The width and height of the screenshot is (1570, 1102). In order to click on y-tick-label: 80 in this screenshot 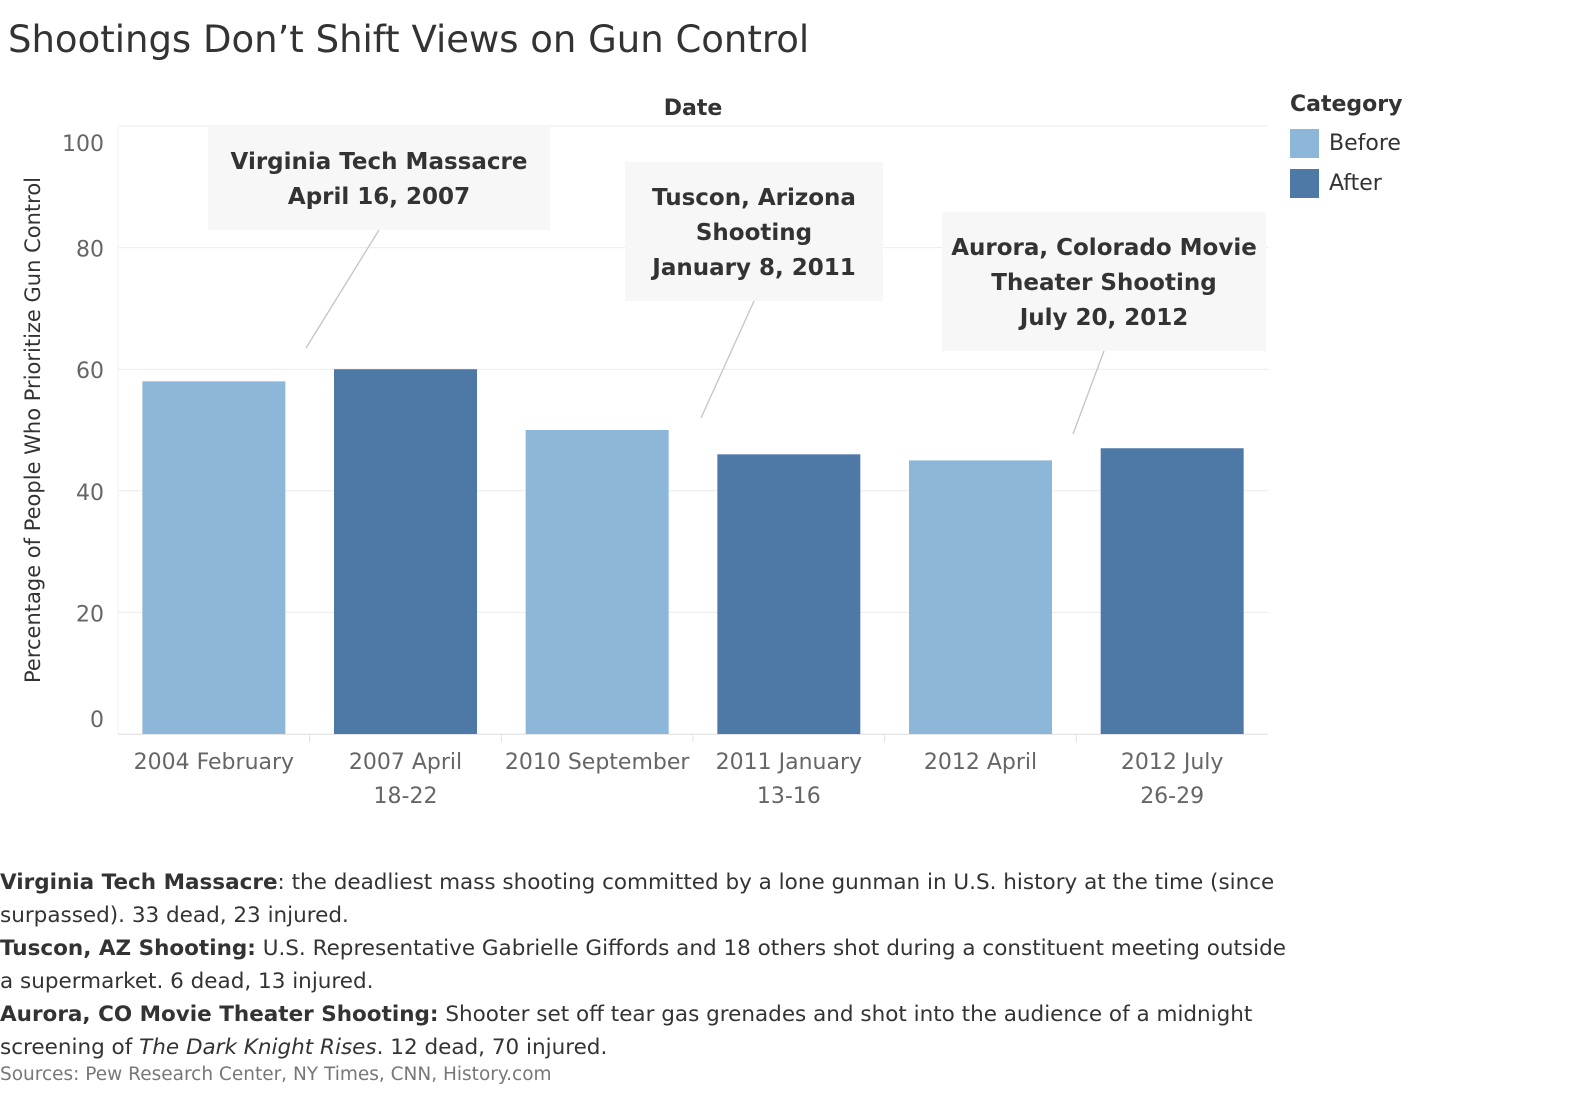, I will do `click(90, 250)`.